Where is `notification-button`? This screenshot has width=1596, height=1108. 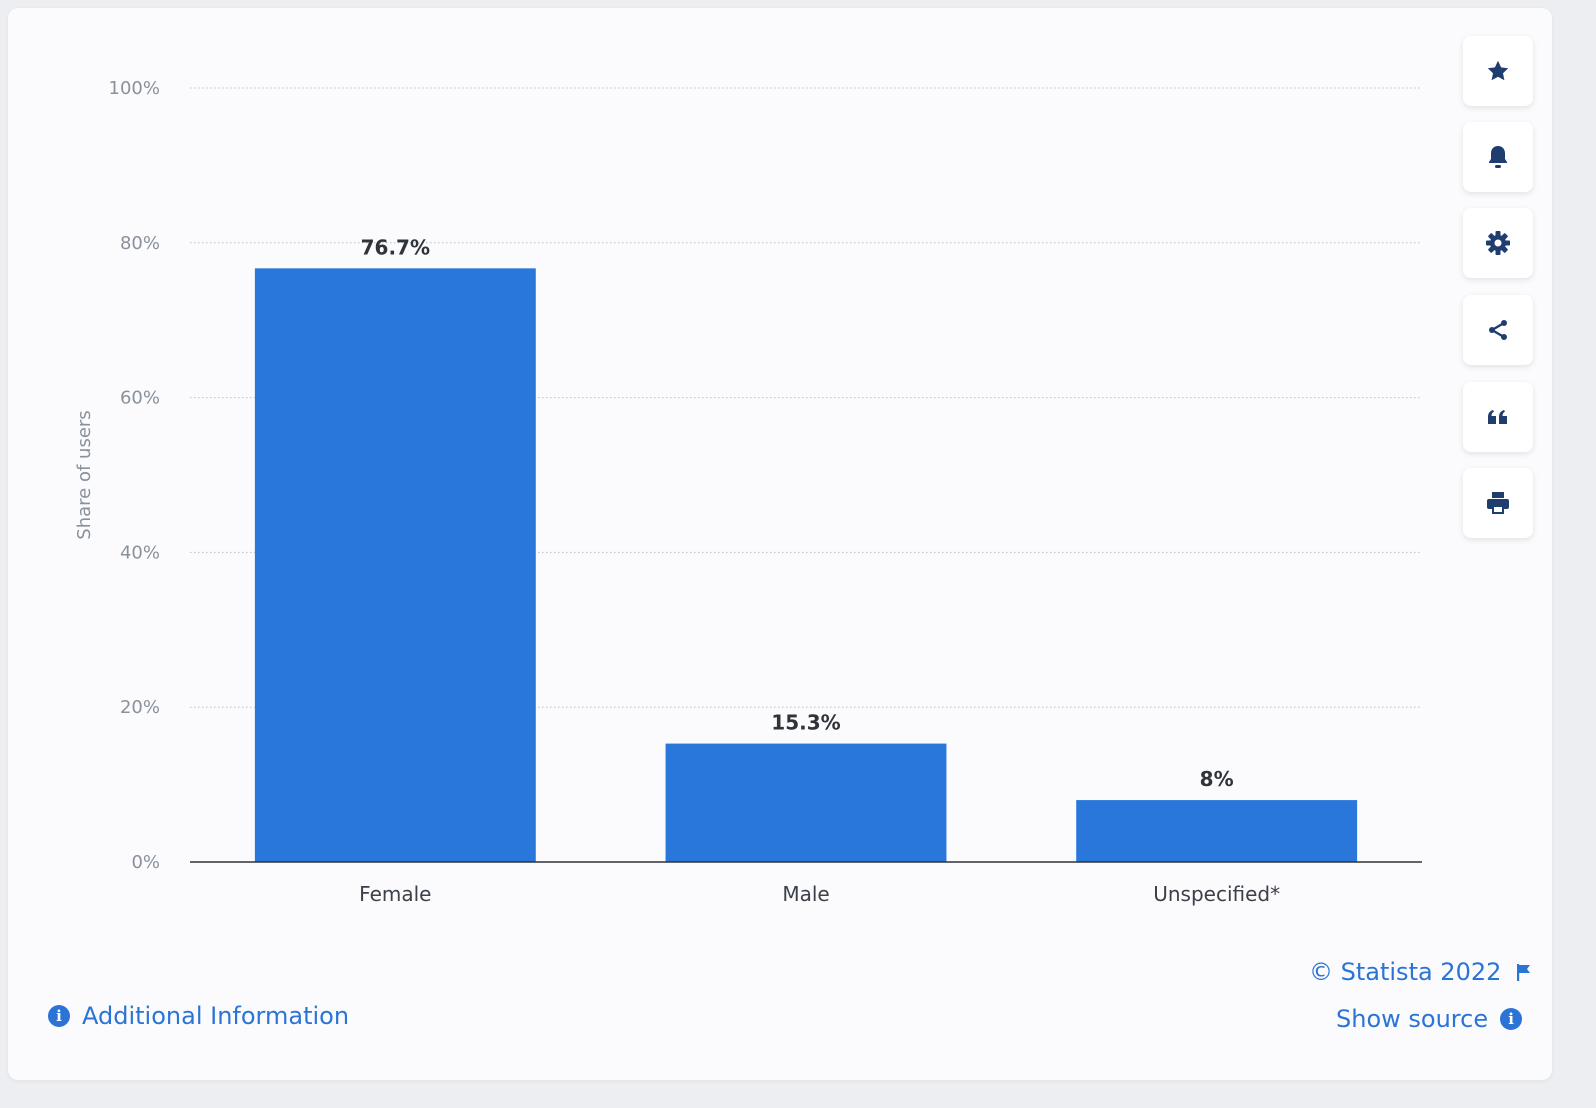
notification-button is located at coordinates (1498, 157).